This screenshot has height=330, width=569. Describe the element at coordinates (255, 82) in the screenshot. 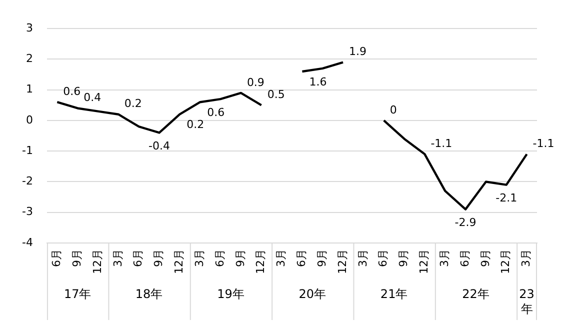

I see `data-label: 0.9` at that location.